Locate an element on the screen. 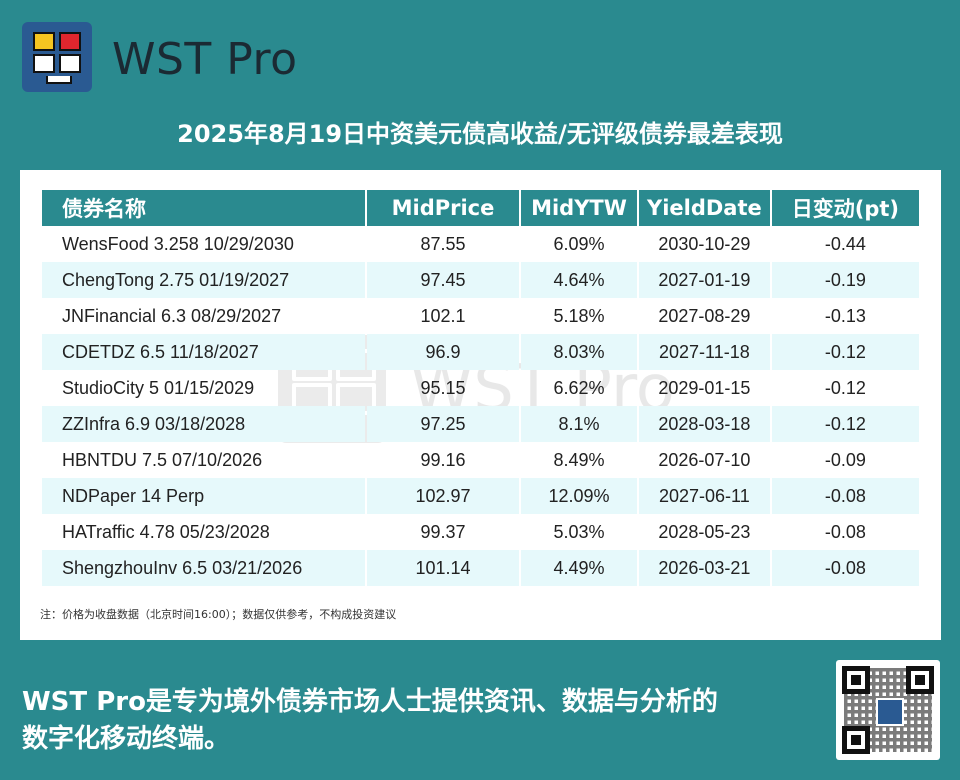  cell-midytw: 4.64% is located at coordinates (579, 280).